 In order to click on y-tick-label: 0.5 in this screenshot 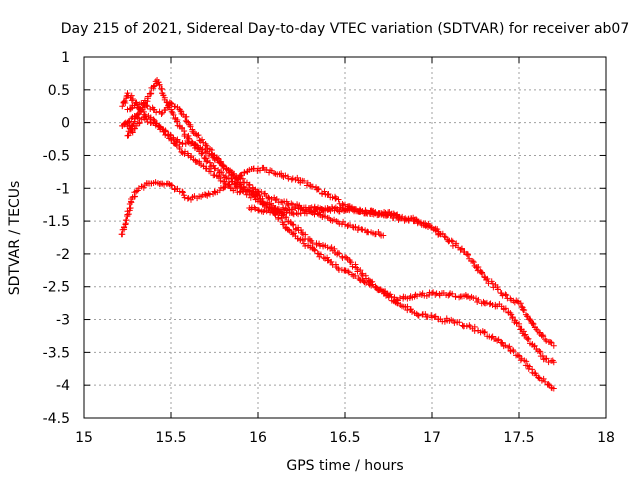, I will do `click(59, 91)`.